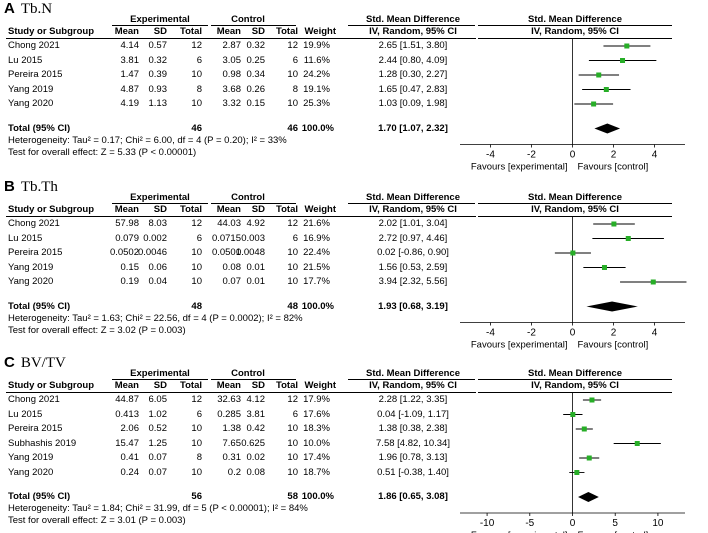 Image resolution: width=708 pixels, height=533 pixels. Describe the element at coordinates (287, 31) in the screenshot. I see `ctl-total-header: Total` at that location.